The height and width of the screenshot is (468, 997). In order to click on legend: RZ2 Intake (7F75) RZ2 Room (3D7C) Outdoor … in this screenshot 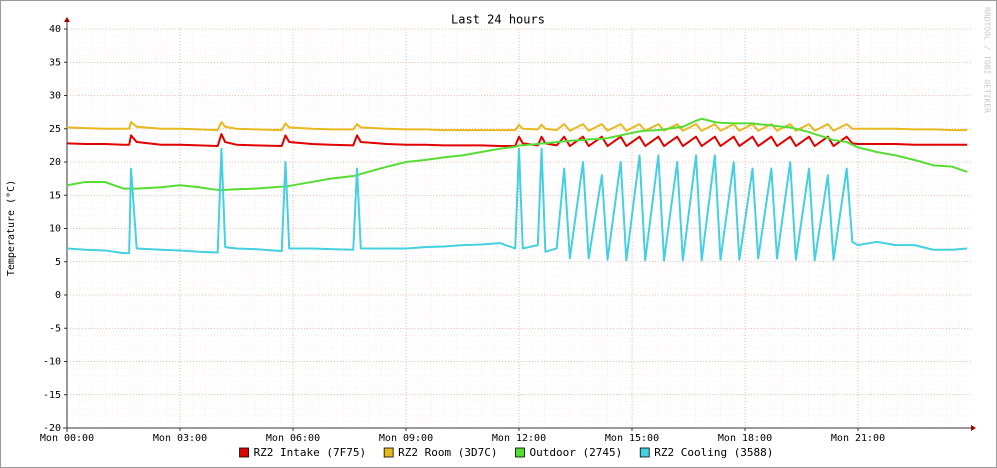, I will do `click(506, 452)`.